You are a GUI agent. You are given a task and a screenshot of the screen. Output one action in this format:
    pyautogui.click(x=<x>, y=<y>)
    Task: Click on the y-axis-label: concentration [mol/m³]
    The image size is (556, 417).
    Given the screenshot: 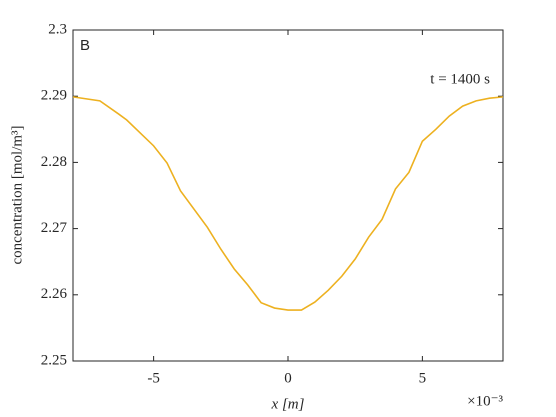 What is the action you would take?
    pyautogui.click(x=17, y=194)
    